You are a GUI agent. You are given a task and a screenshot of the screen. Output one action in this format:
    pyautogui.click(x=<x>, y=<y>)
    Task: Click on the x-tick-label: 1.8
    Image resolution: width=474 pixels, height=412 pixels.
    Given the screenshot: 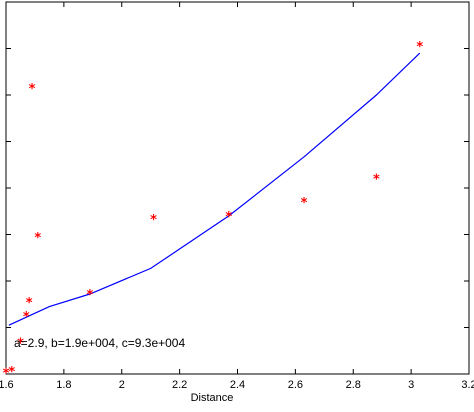 What is the action you would take?
    pyautogui.click(x=63, y=385)
    